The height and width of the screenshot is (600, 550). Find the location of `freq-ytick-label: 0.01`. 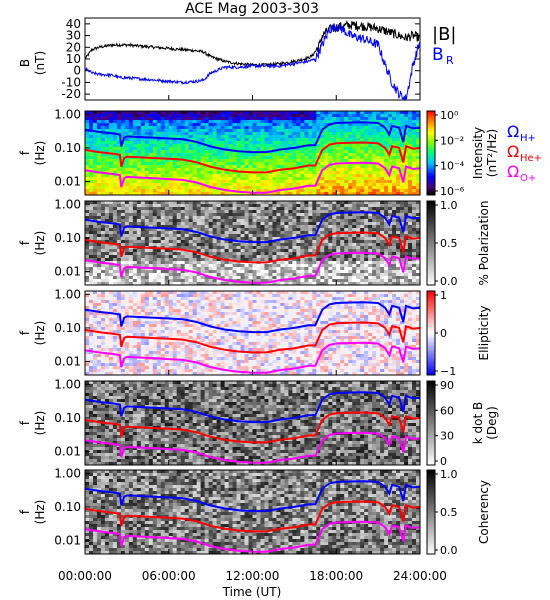

freq-ytick-label: 0.01 is located at coordinates (67, 272).